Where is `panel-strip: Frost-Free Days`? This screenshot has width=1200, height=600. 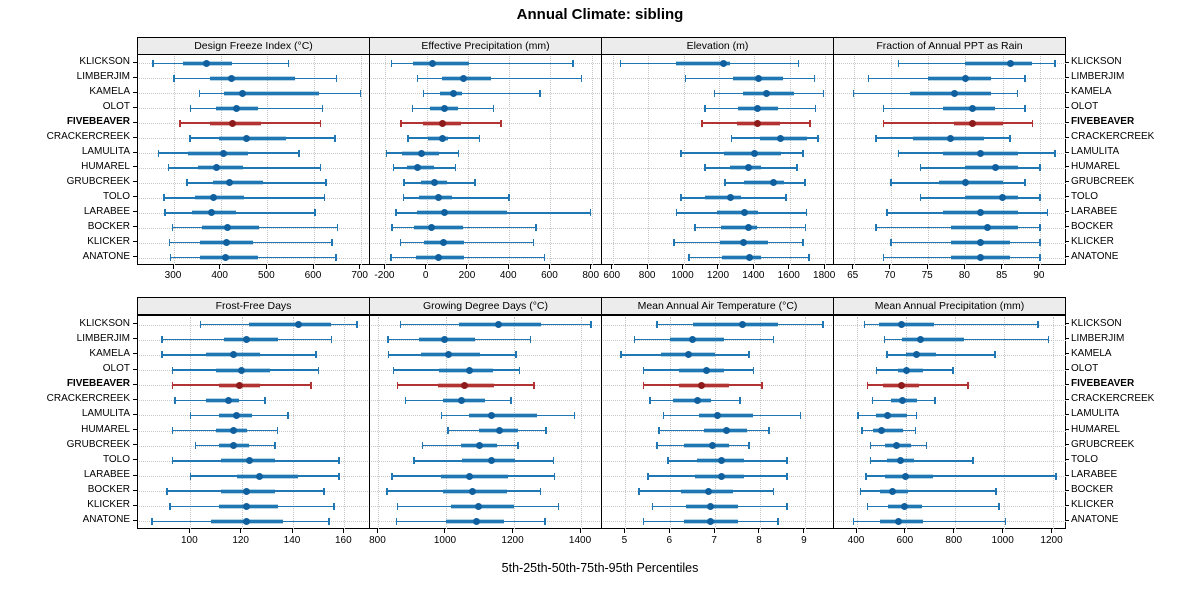
panel-strip: Frost-Free Days is located at coordinates (253, 306).